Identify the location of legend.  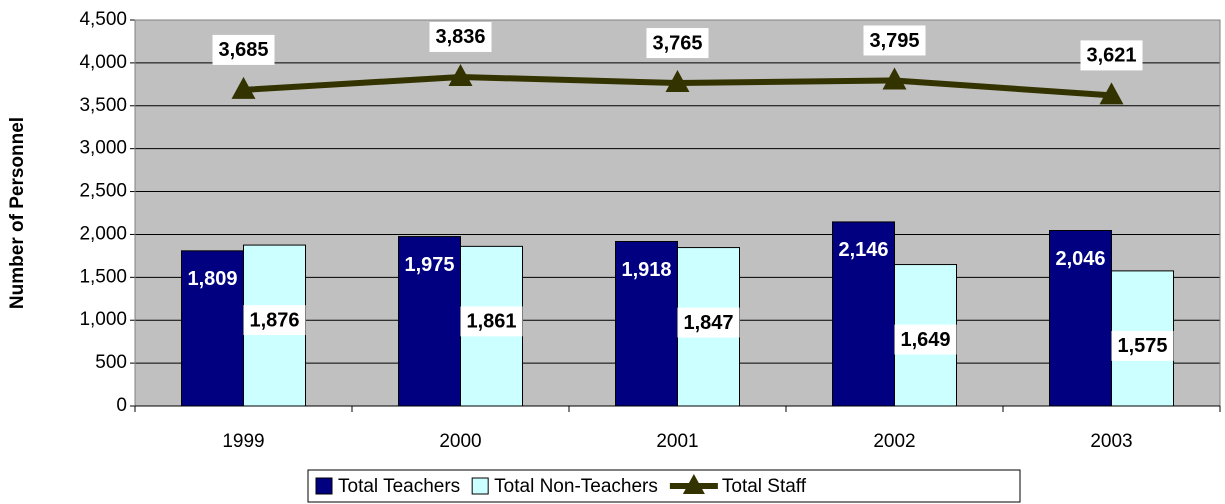
(664, 486).